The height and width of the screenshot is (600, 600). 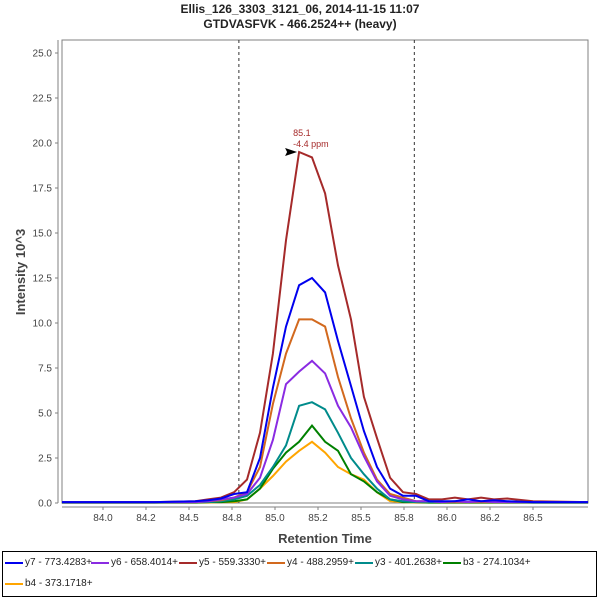 I want to click on legend-item: y3 - 401.2638+, so click(x=398, y=562).